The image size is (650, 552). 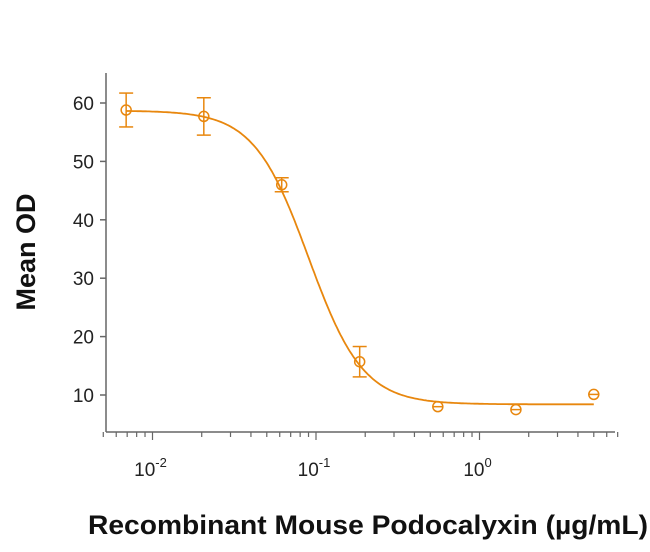 I want to click on y-tick-label: 50, so click(x=83, y=162).